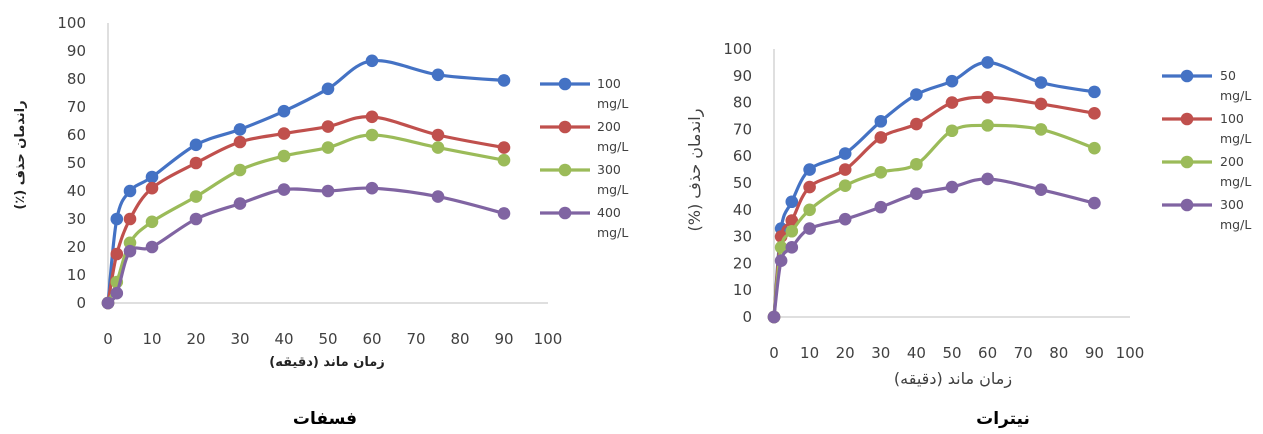  I want to click on phosphate-legend-label-4: 400 mg/L, so click(612, 222).